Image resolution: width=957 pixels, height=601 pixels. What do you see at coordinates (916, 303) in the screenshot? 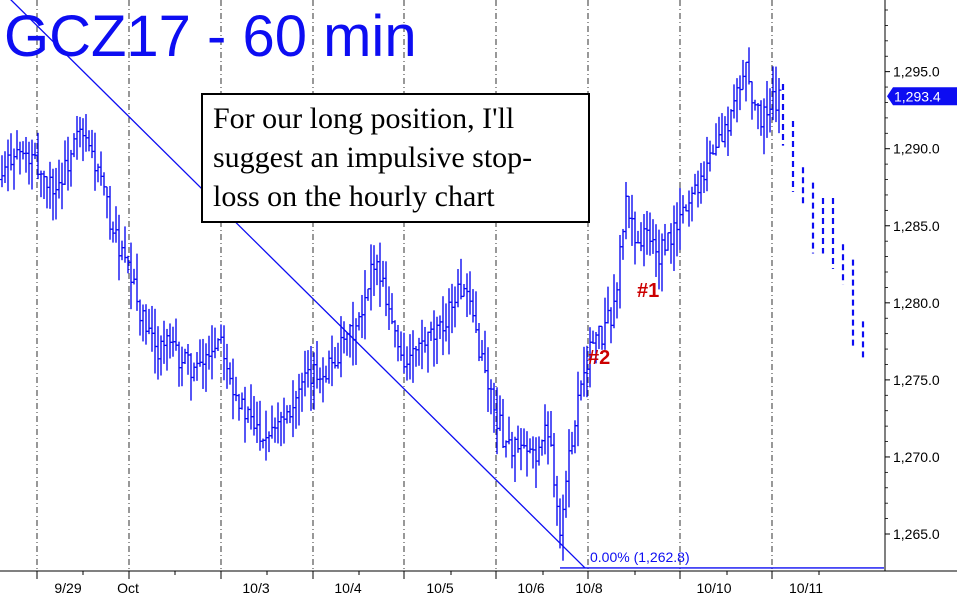
I see `price-tick-label: 1,280.0` at bounding box center [916, 303].